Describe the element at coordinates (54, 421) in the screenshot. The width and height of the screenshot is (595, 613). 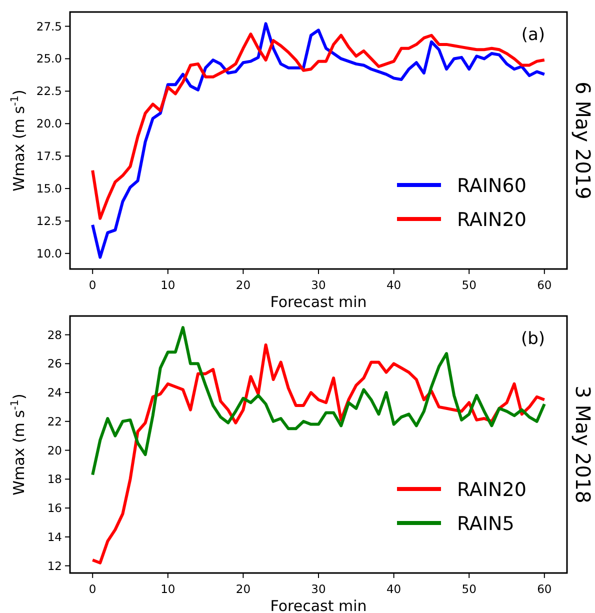
I see `y-tick-label: 22` at that location.